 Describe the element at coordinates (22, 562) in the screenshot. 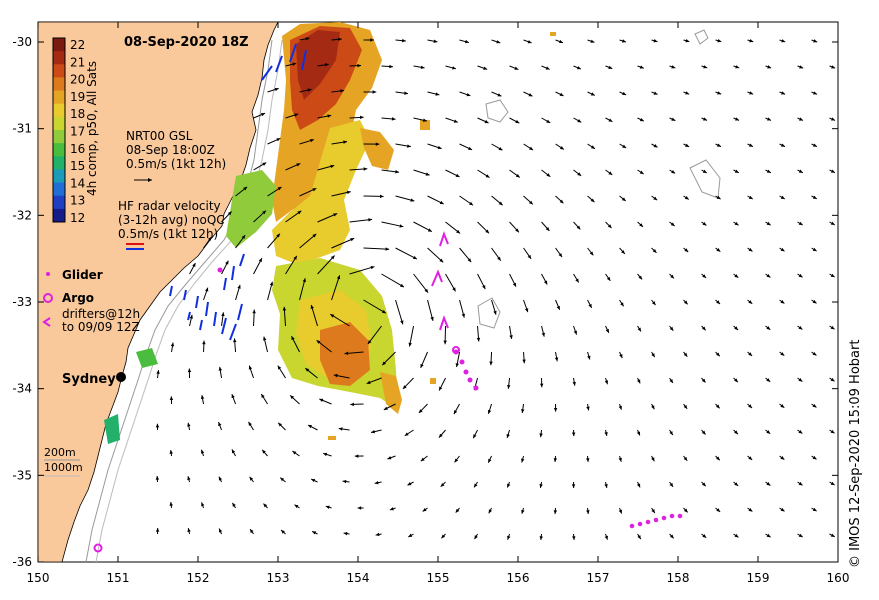

I see `y-tick-label: -36` at that location.